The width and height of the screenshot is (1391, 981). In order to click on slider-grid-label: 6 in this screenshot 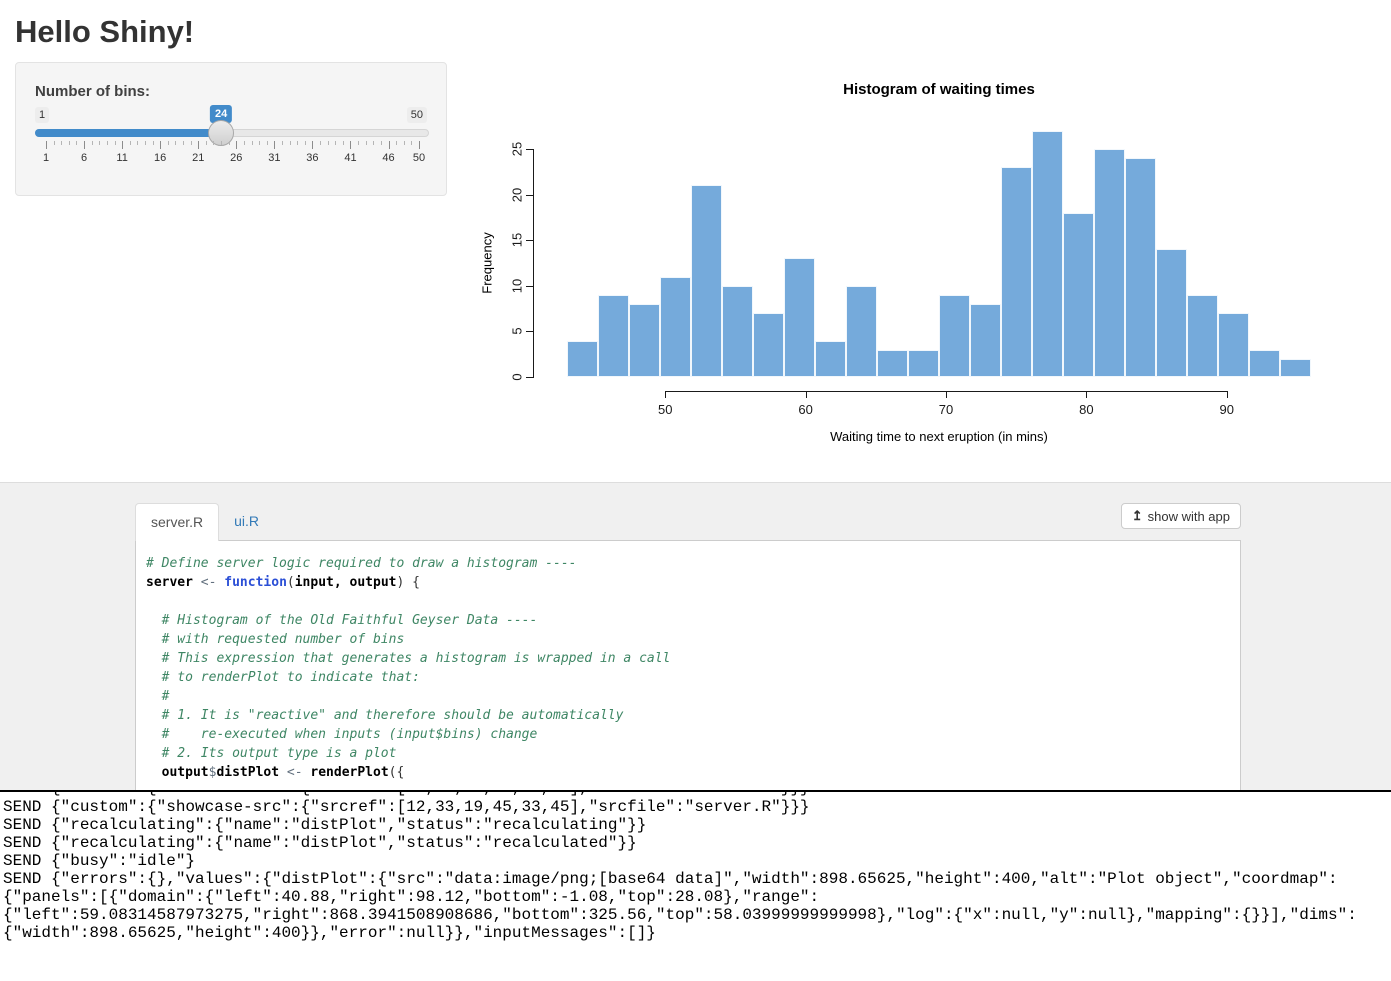, I will do `click(84, 158)`.